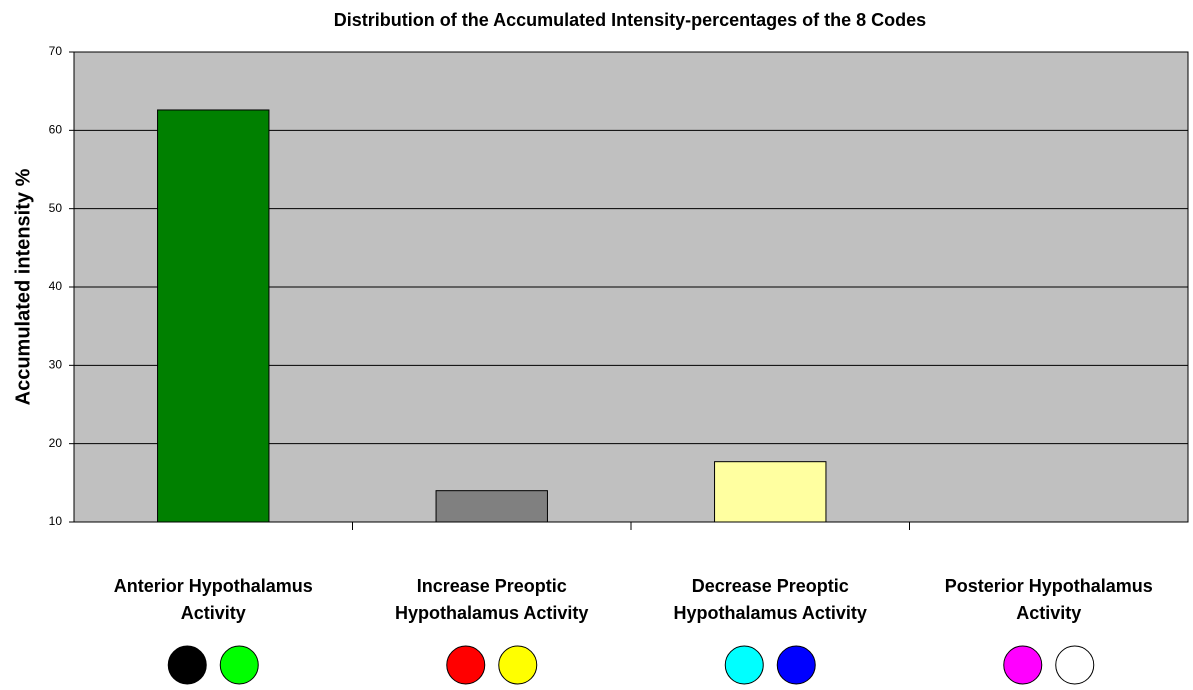 The image size is (1193, 690). I want to click on x-tick-label: Decrease Preoptic, so click(770, 586).